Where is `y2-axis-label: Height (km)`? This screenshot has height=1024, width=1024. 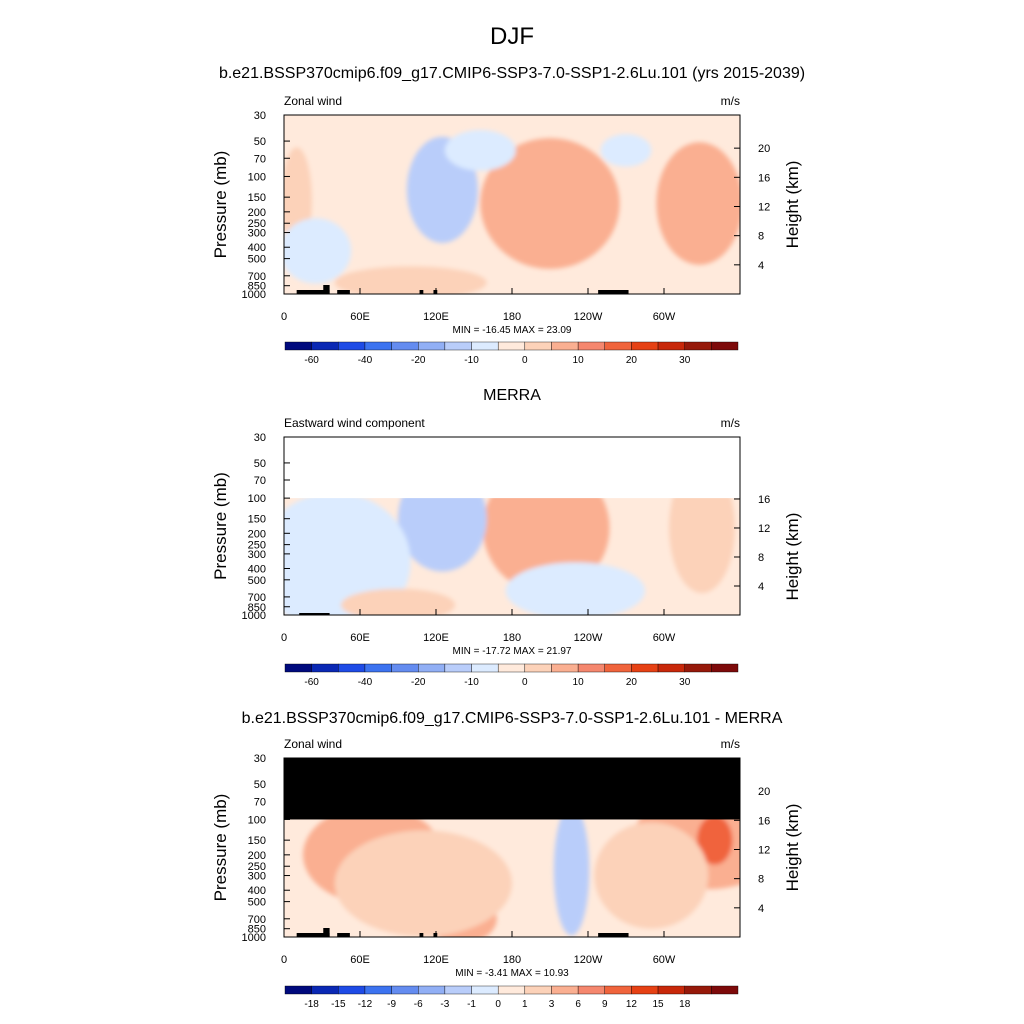
y2-axis-label: Height (km) is located at coordinates (792, 557).